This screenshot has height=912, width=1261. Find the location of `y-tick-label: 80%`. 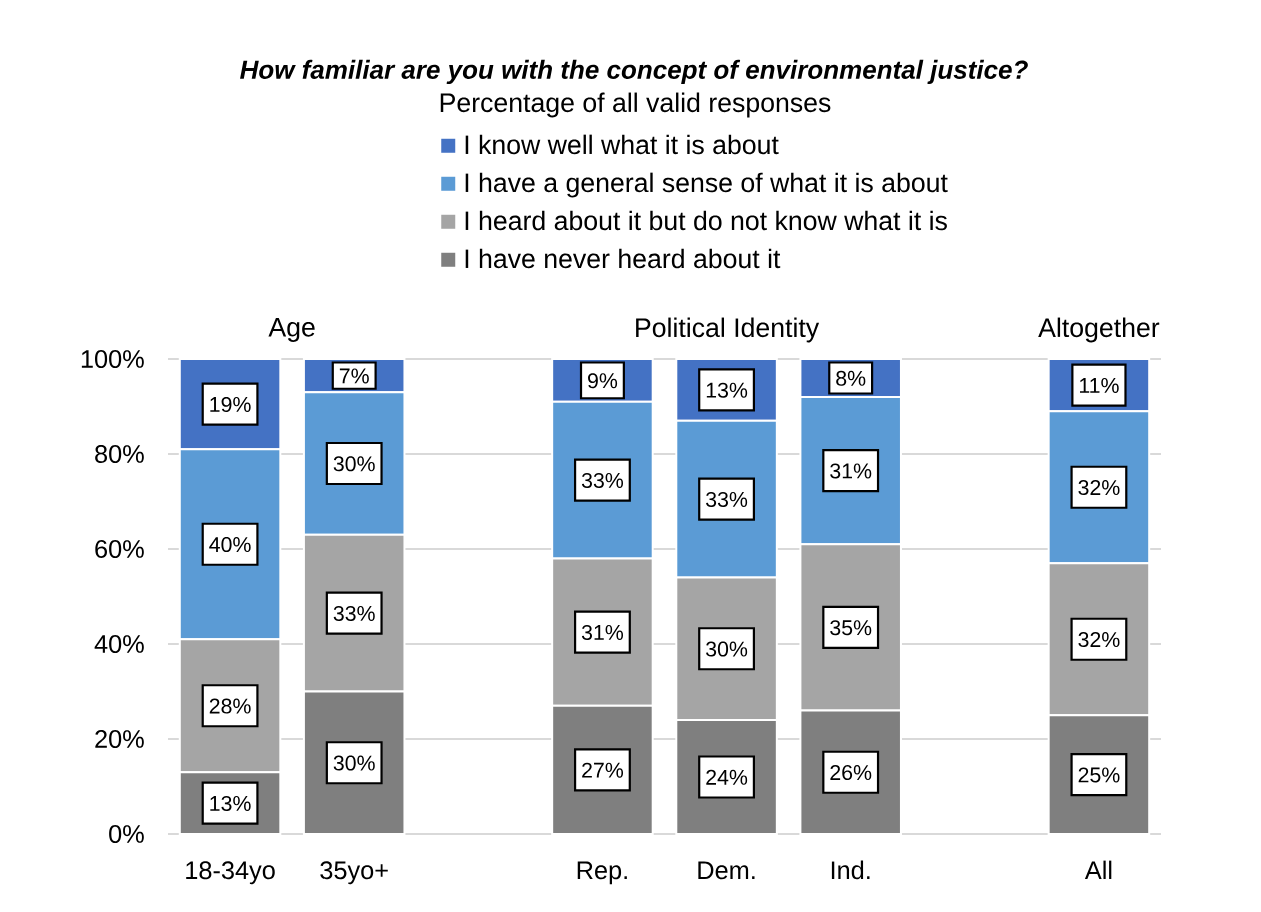

y-tick-label: 80% is located at coordinates (119, 454).